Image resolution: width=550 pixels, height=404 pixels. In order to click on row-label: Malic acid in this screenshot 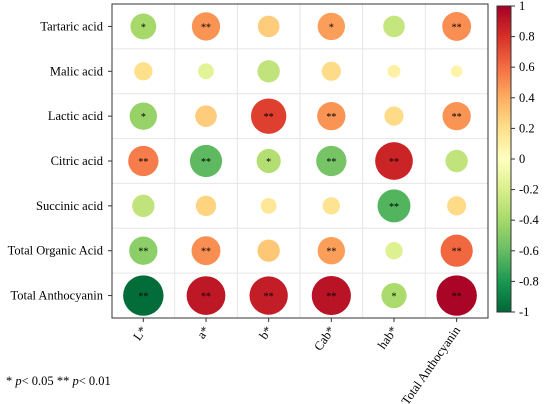, I will do `click(77, 71)`.